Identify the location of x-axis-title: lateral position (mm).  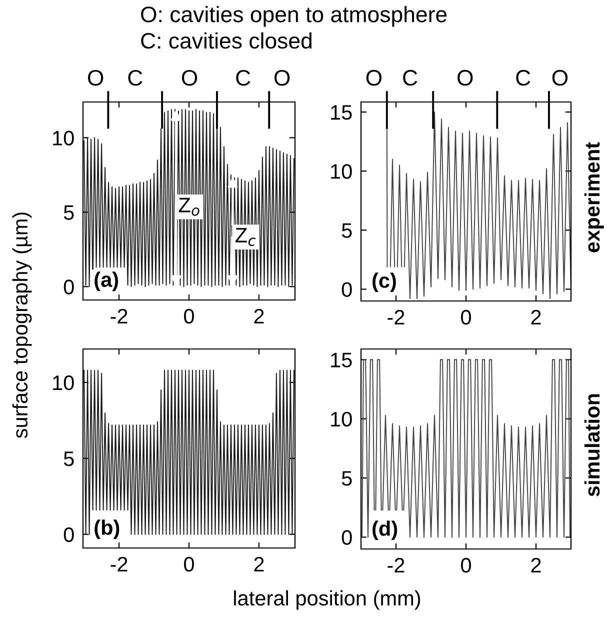
(327, 600).